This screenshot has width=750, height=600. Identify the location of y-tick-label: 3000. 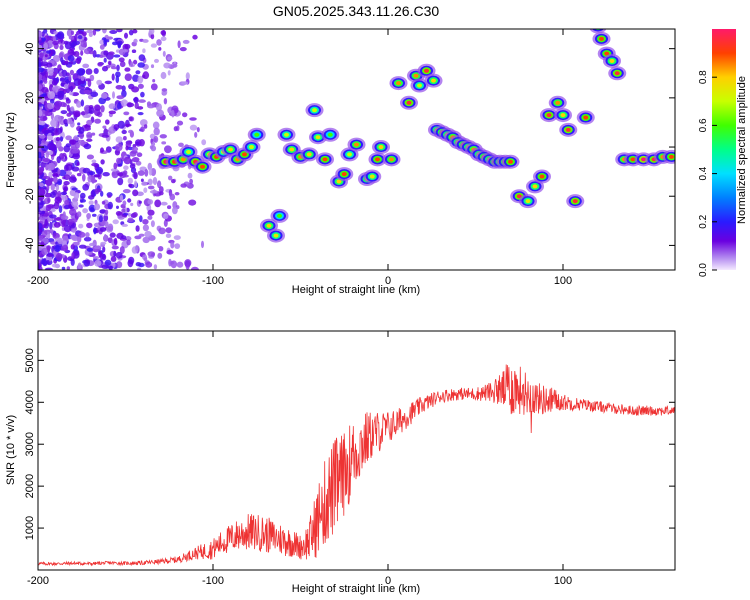
(30, 444).